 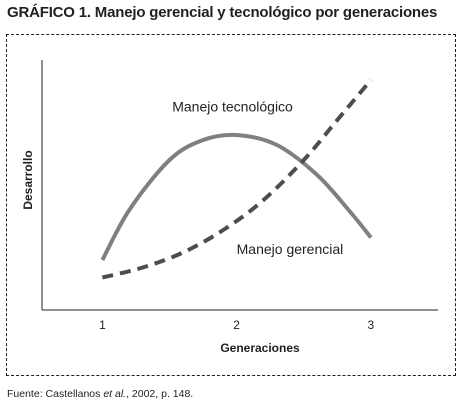 I want to click on y-axis-label: Desarrollo, so click(x=28, y=179).